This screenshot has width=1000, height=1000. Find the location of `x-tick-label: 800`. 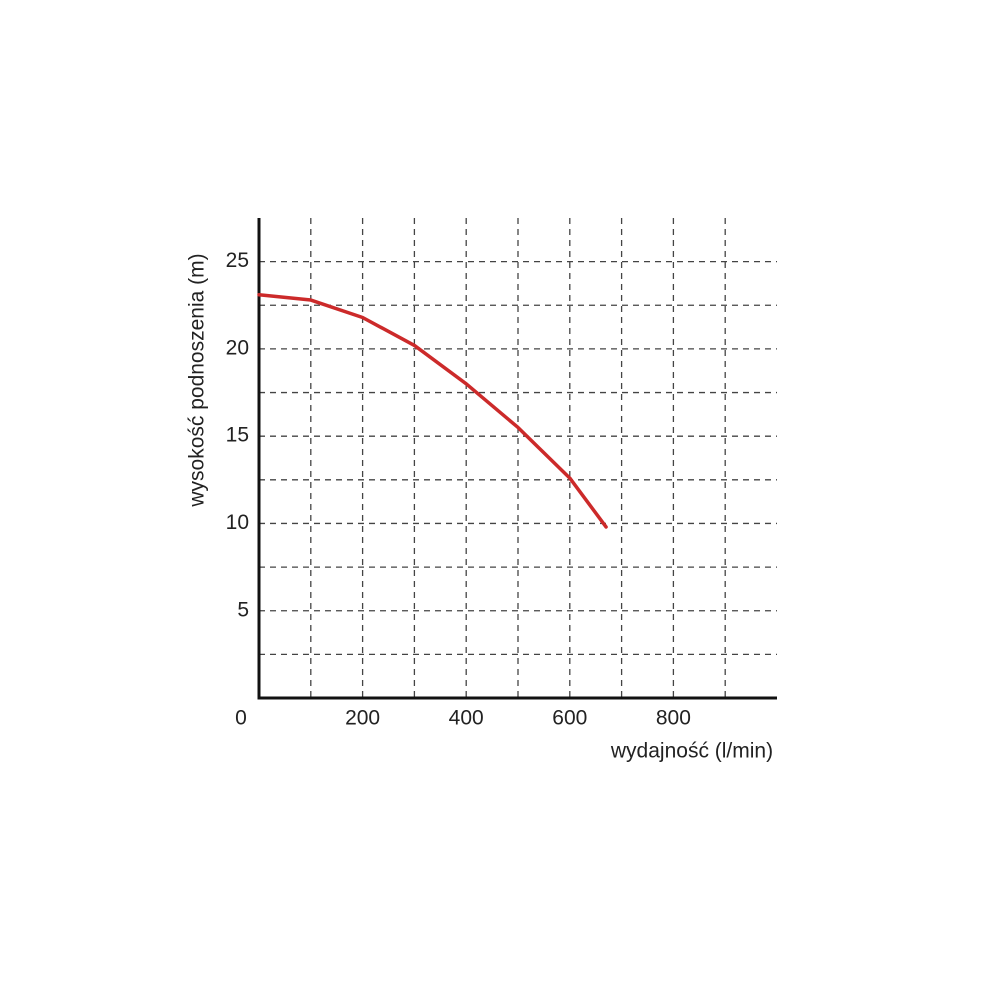

x-tick-label: 800 is located at coordinates (673, 718).